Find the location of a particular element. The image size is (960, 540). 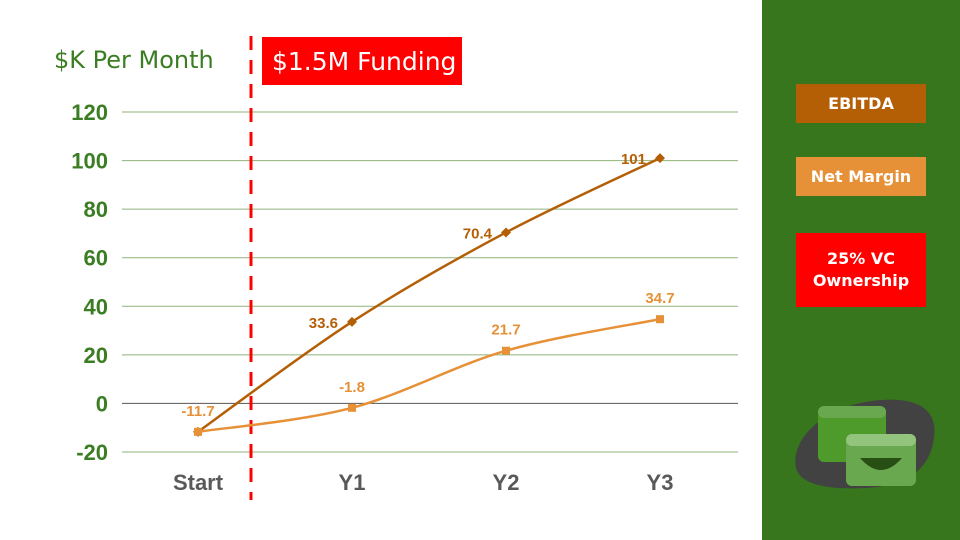

y-tick-label: 100 is located at coordinates (89, 161).